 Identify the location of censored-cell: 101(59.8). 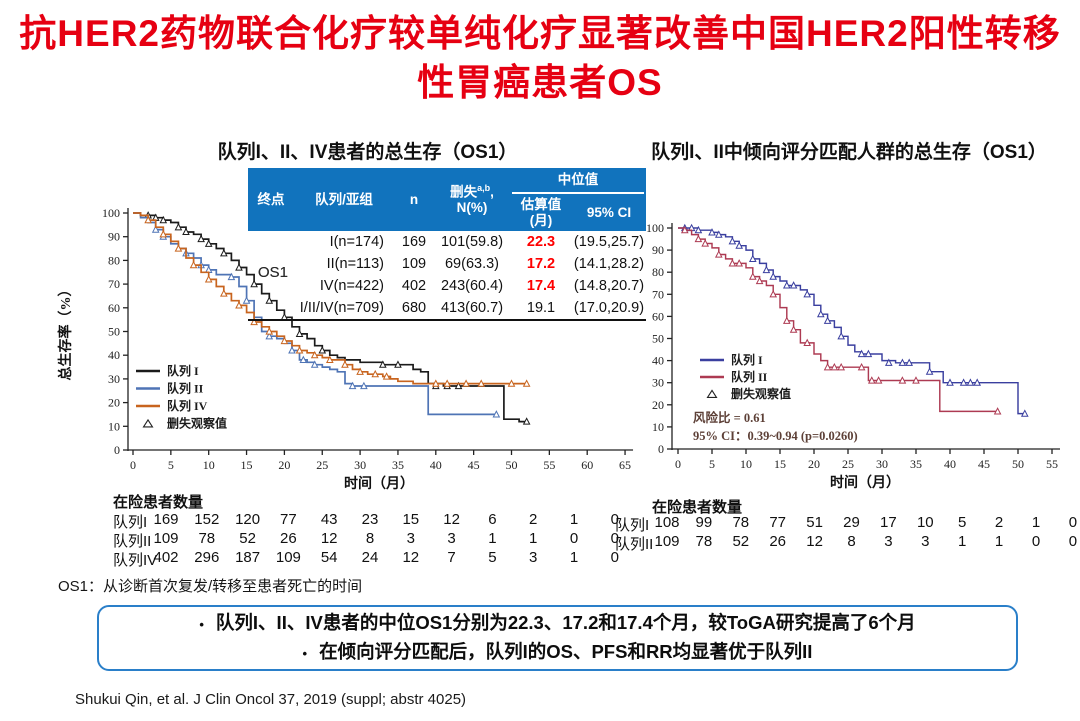
(472, 242).